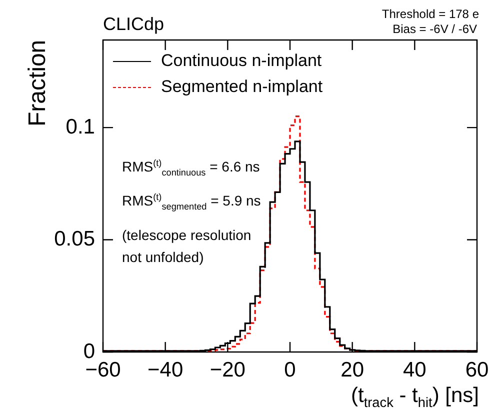  Describe the element at coordinates (191, 168) in the screenshot. I see `annotation: RMS$^{(t)}$$_{continuous}$ = 6.6 ns` at that location.